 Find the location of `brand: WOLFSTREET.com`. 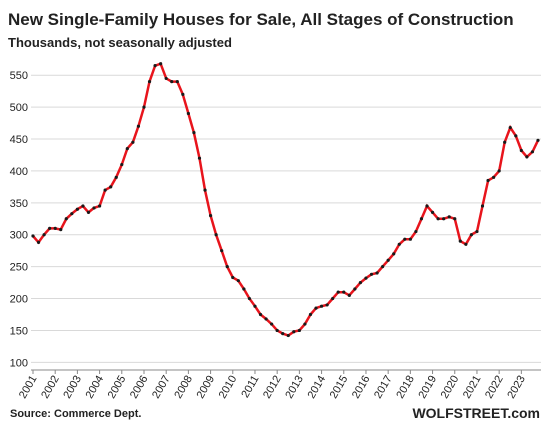

brand: WOLFSTREET.com is located at coordinates (476, 413).